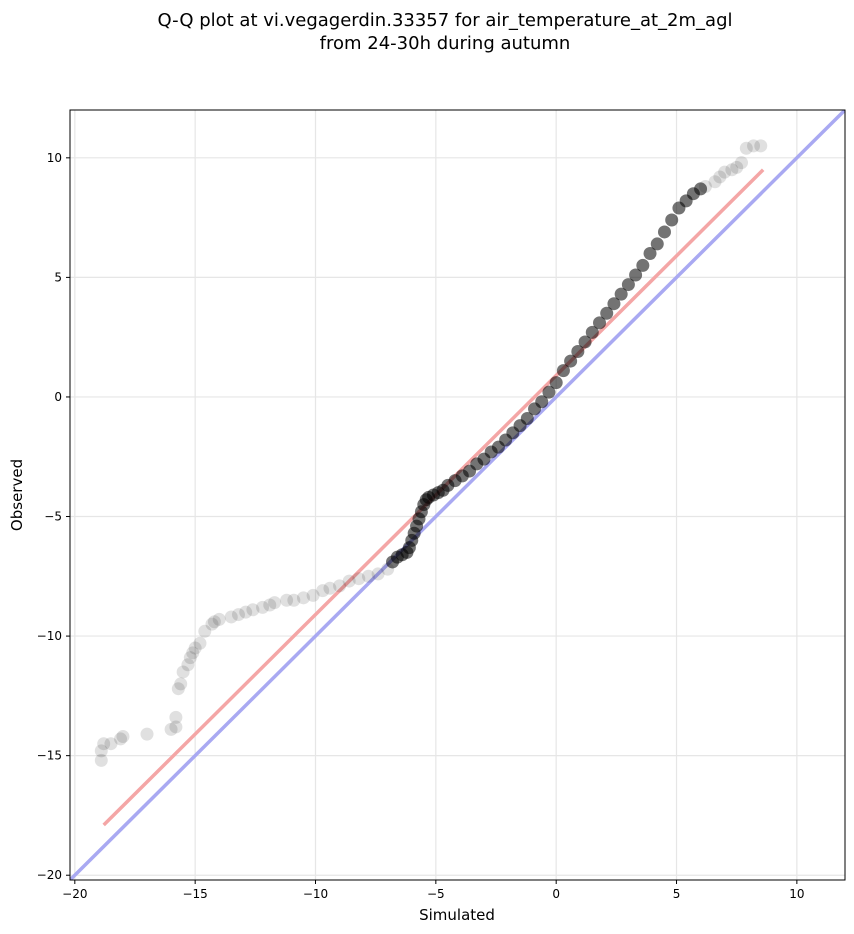  Describe the element at coordinates (49, 756) in the screenshot. I see `y-tick-label: −15` at that location.